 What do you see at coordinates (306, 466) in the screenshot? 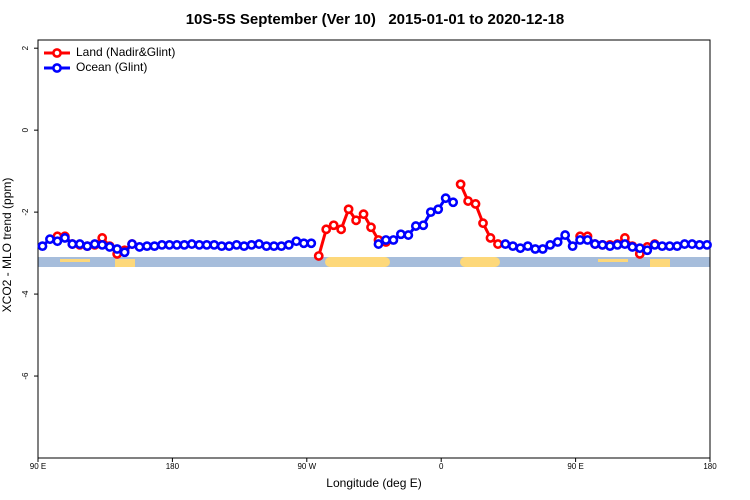
I see `x-tick-label: 90 W` at bounding box center [306, 466].